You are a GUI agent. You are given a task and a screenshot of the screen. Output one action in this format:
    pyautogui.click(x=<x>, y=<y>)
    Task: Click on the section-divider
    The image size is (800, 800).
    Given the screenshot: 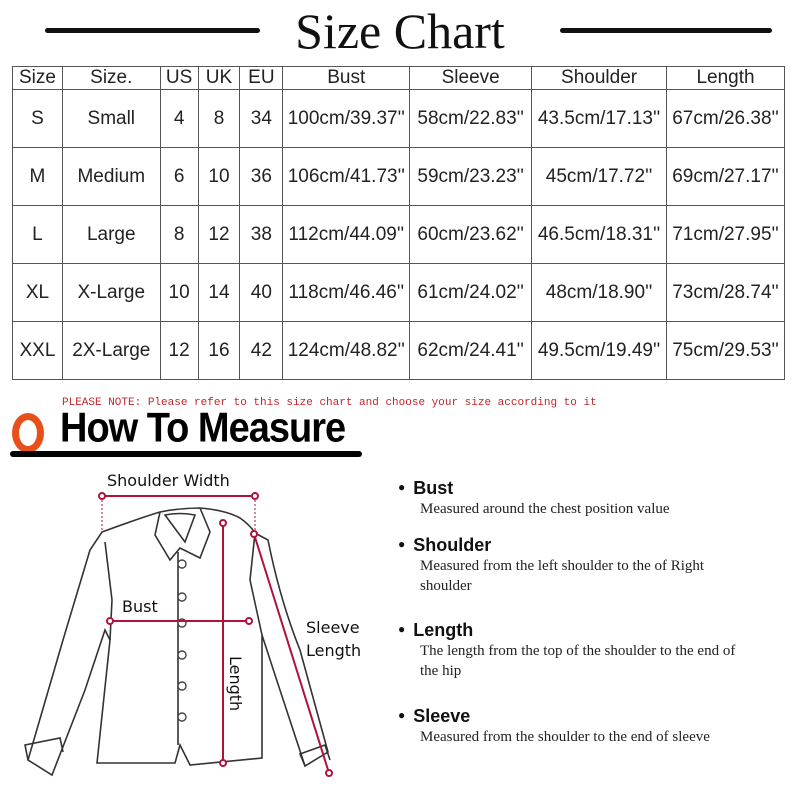 What is the action you would take?
    pyautogui.click(x=186, y=454)
    